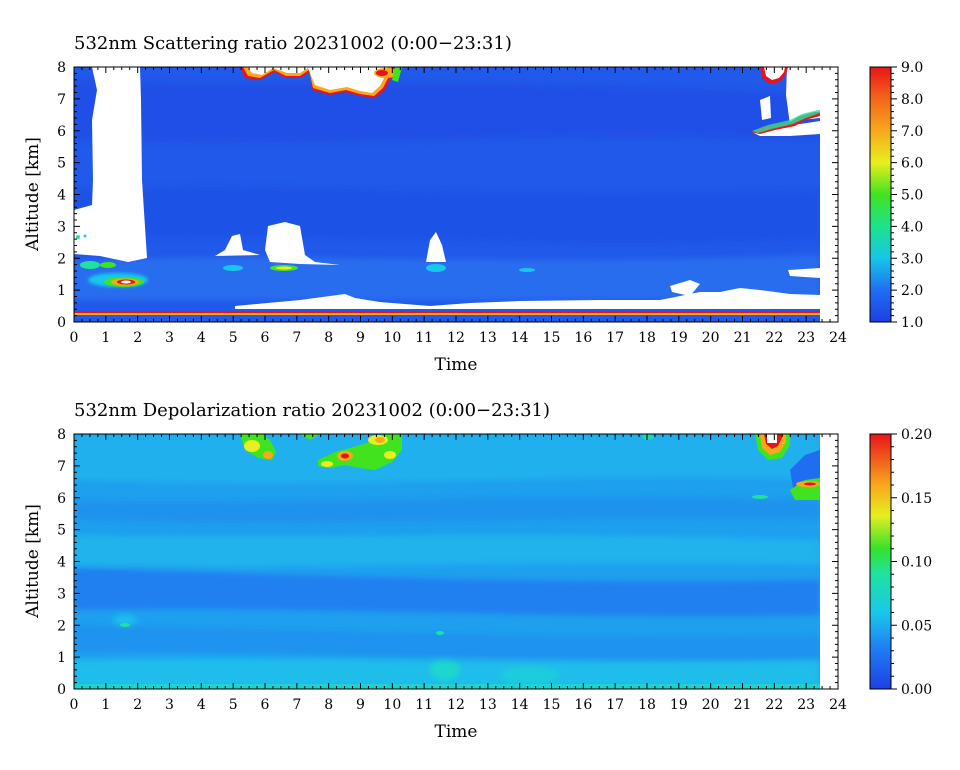 The height and width of the screenshot is (770, 960). What do you see at coordinates (647, 338) in the screenshot?
I see `scattering-x-tick-label: 18` at bounding box center [647, 338].